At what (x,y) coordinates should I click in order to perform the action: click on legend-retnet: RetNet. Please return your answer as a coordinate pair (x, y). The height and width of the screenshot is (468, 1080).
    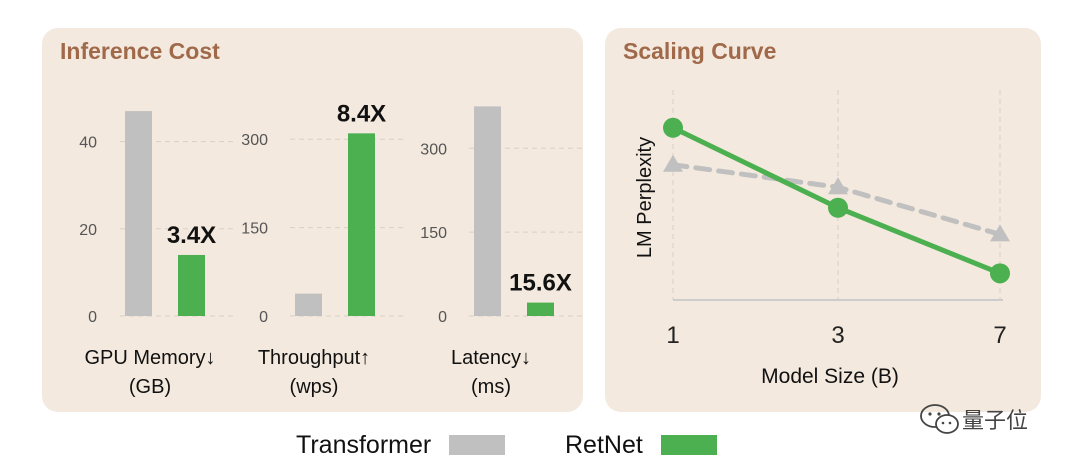
    Looking at the image, I should click on (641, 445).